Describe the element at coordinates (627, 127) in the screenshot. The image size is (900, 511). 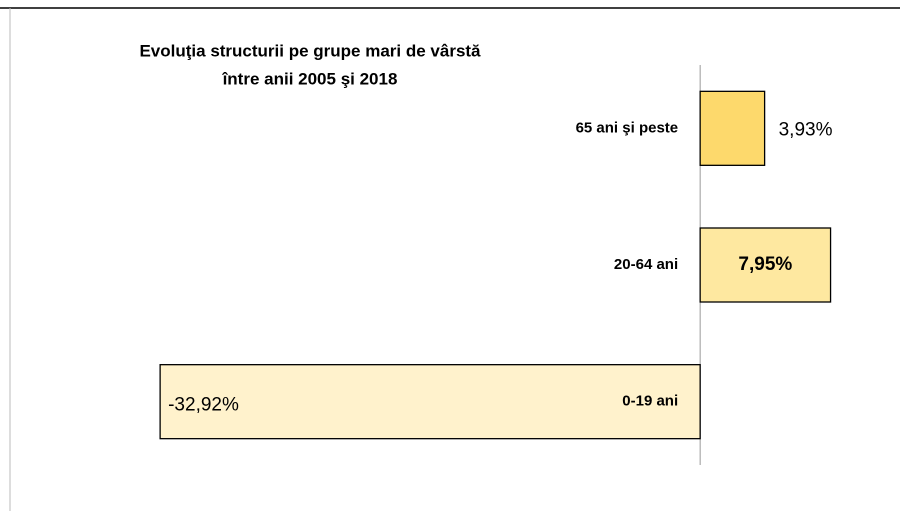
I see `category-label: 65 ani şi peste` at that location.